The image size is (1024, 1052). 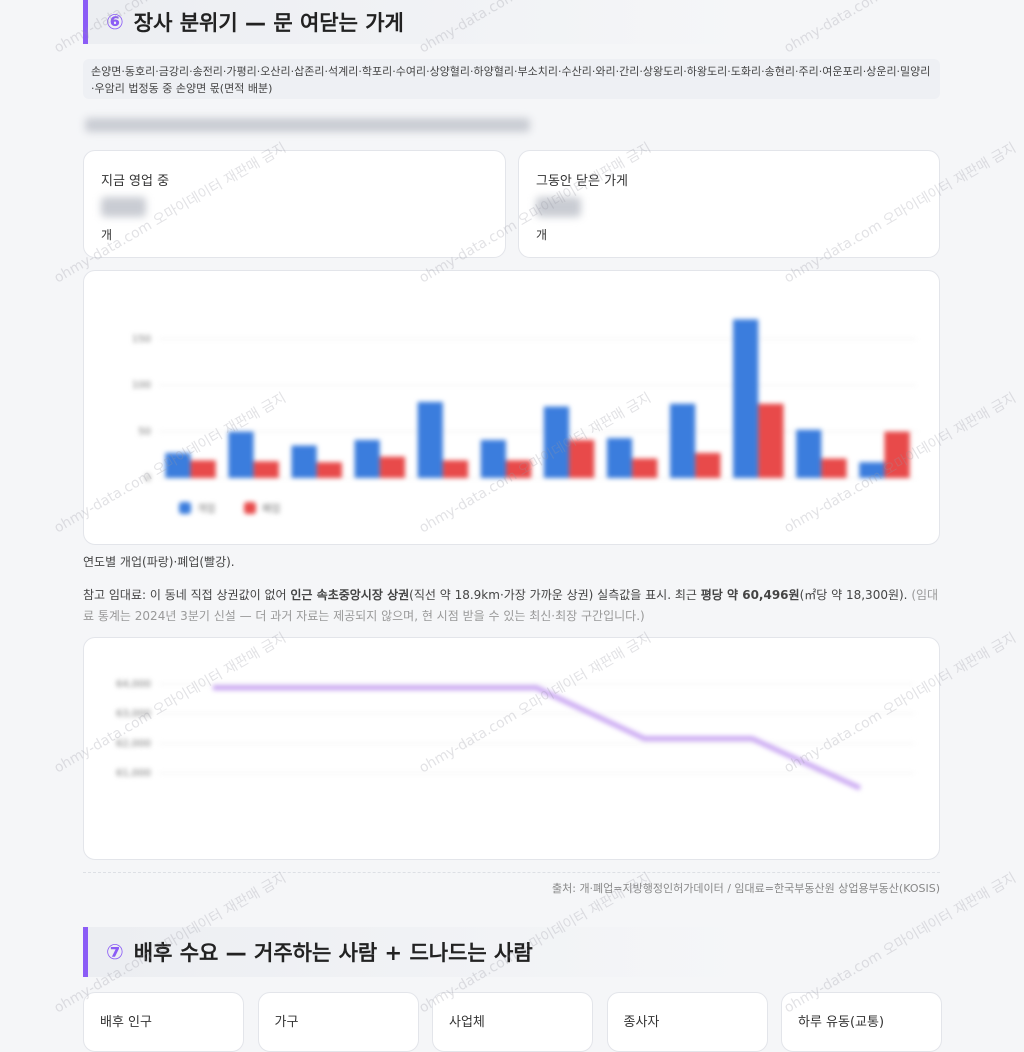 I want to click on stat-card: 하루 유동(교통), so click(x=861, y=1022).